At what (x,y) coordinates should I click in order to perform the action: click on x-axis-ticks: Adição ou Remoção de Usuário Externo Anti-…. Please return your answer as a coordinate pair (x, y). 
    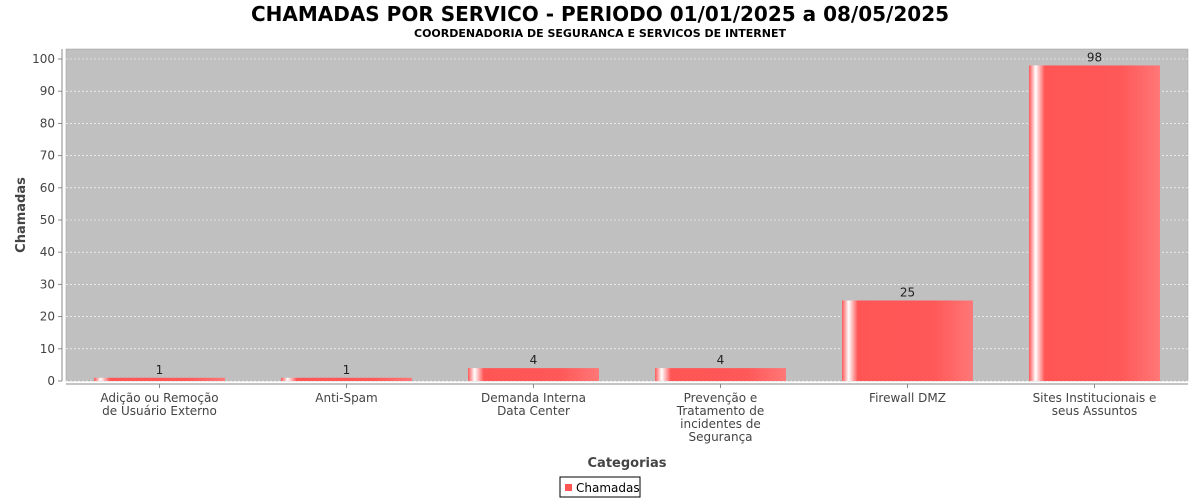
    Looking at the image, I should click on (628, 414).